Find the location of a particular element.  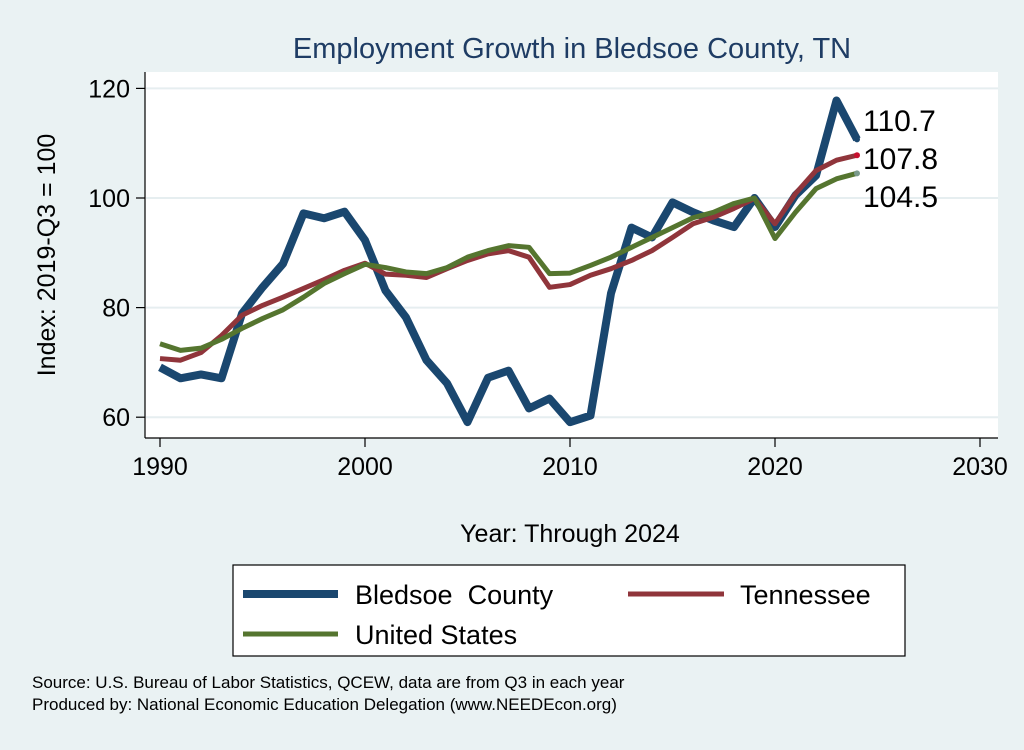

end-point-us is located at coordinates (857, 173).